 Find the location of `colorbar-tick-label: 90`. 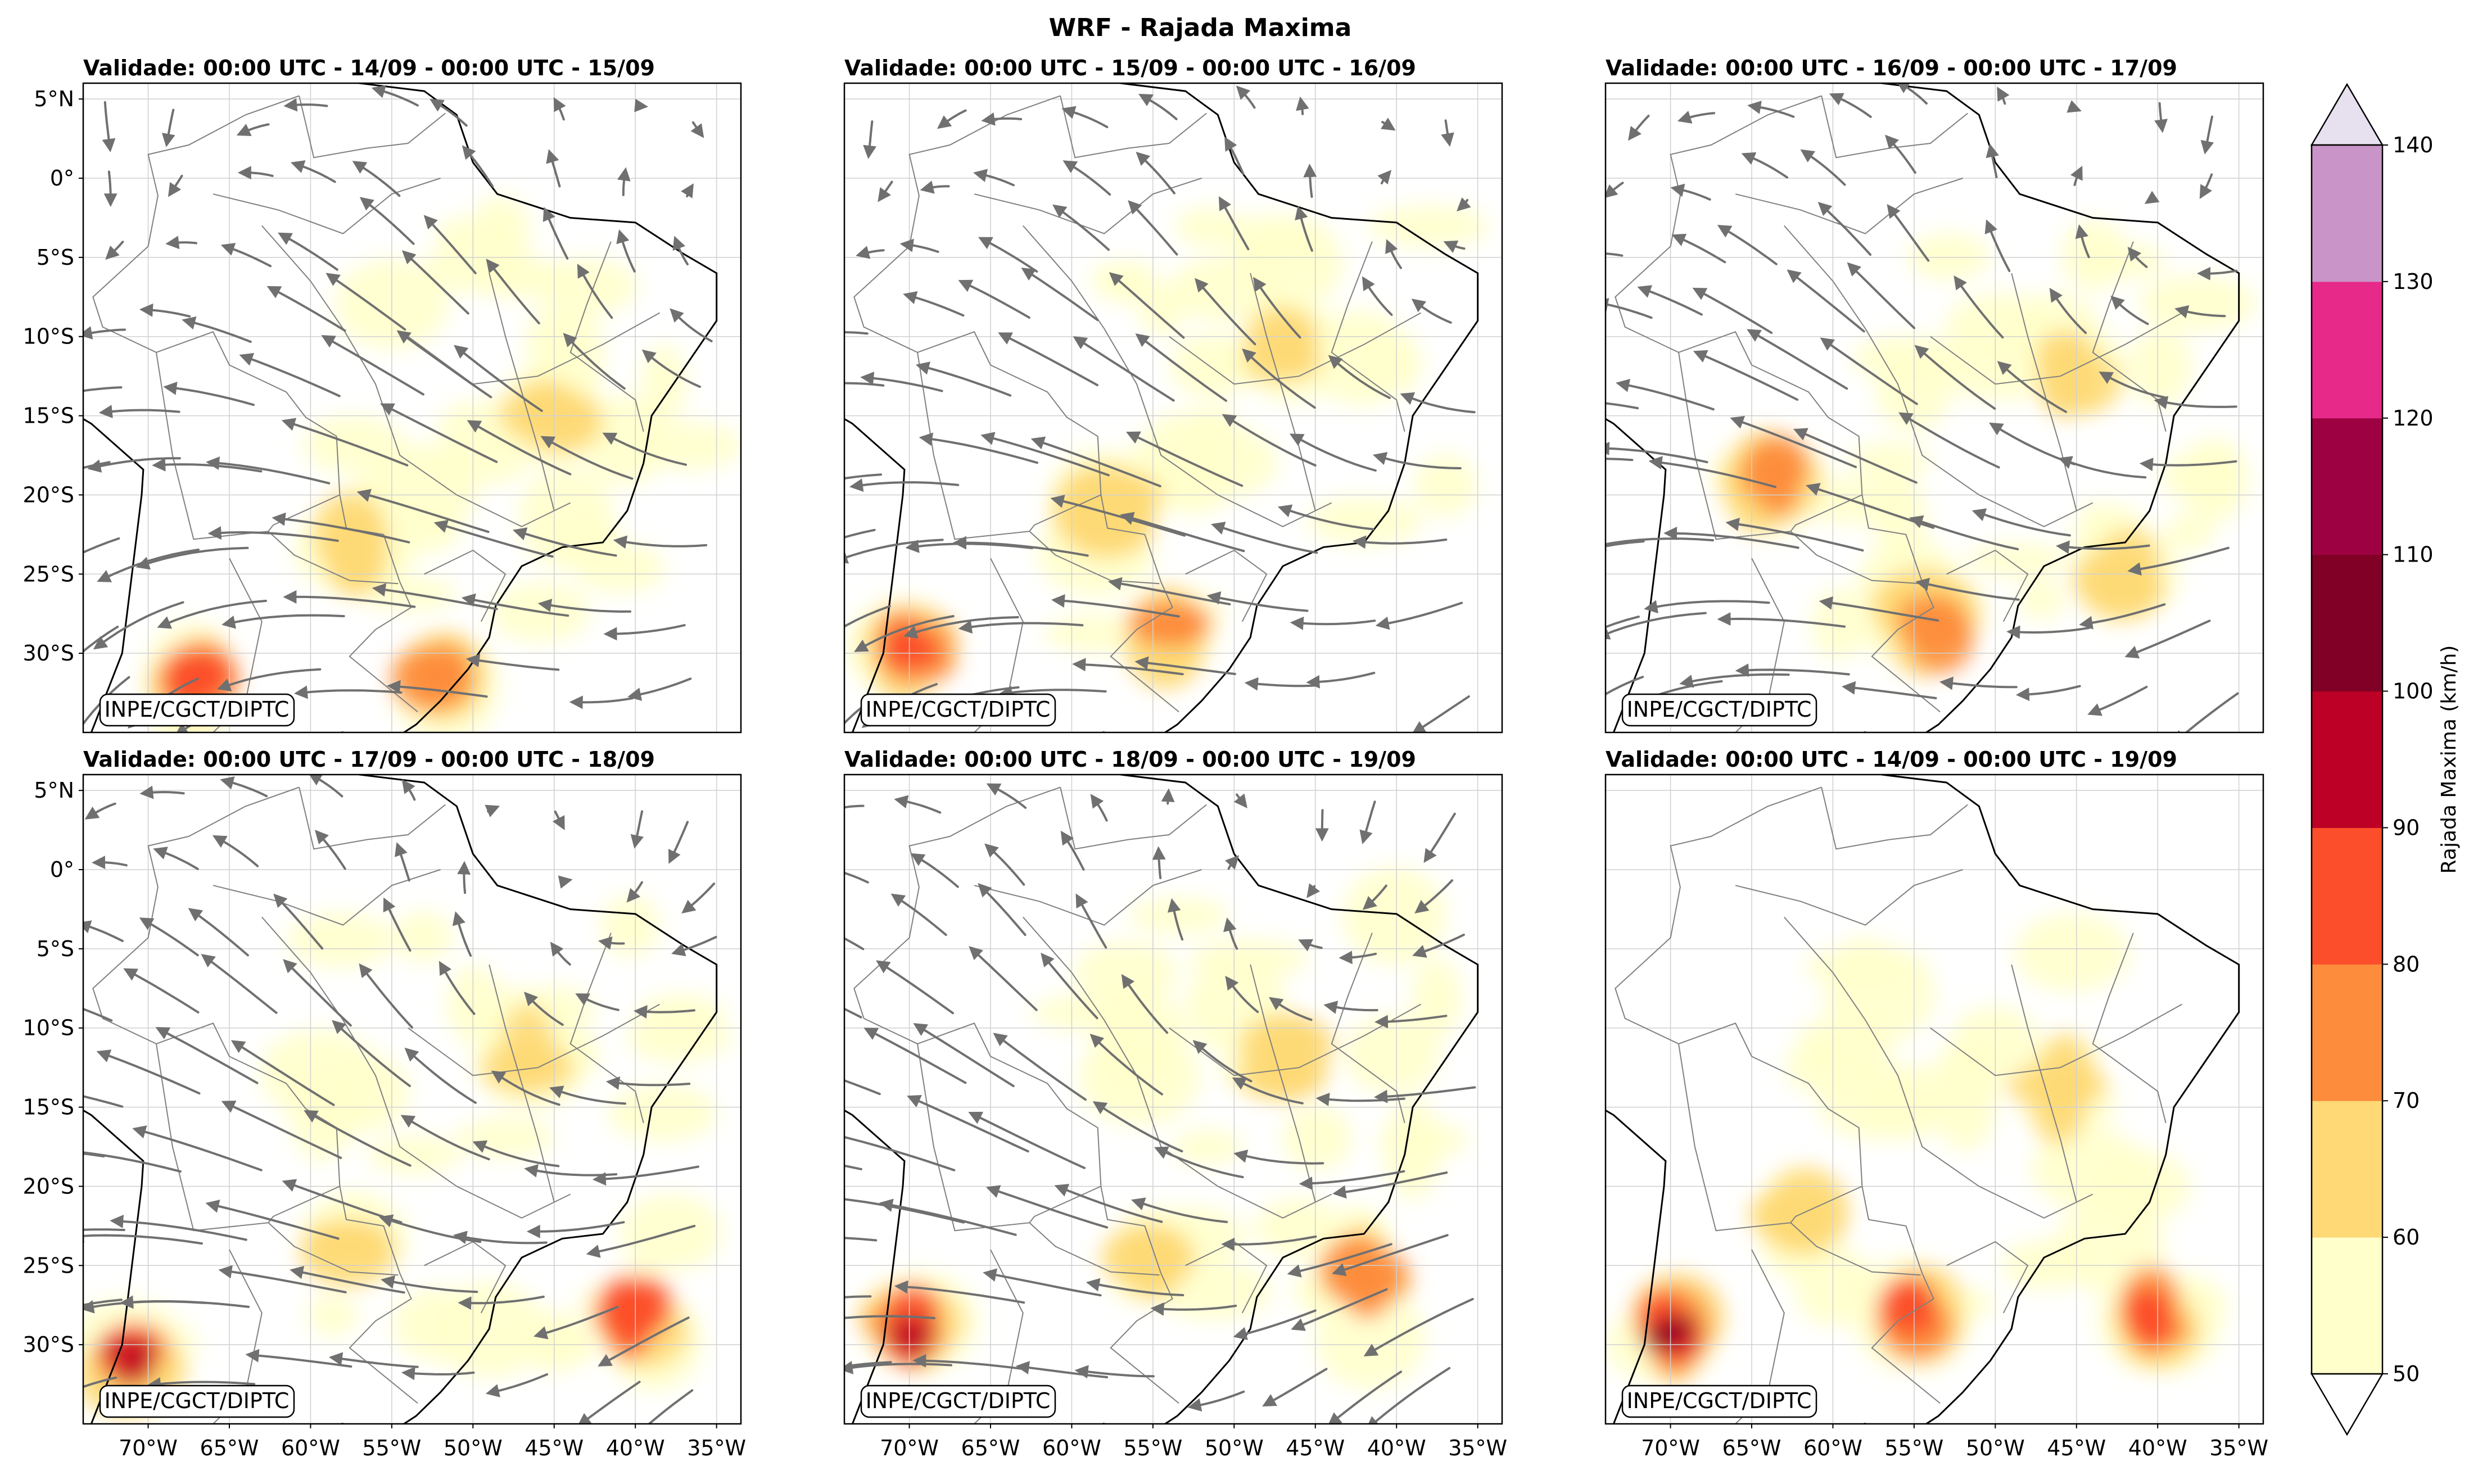

colorbar-tick-label: 90 is located at coordinates (2406, 827).